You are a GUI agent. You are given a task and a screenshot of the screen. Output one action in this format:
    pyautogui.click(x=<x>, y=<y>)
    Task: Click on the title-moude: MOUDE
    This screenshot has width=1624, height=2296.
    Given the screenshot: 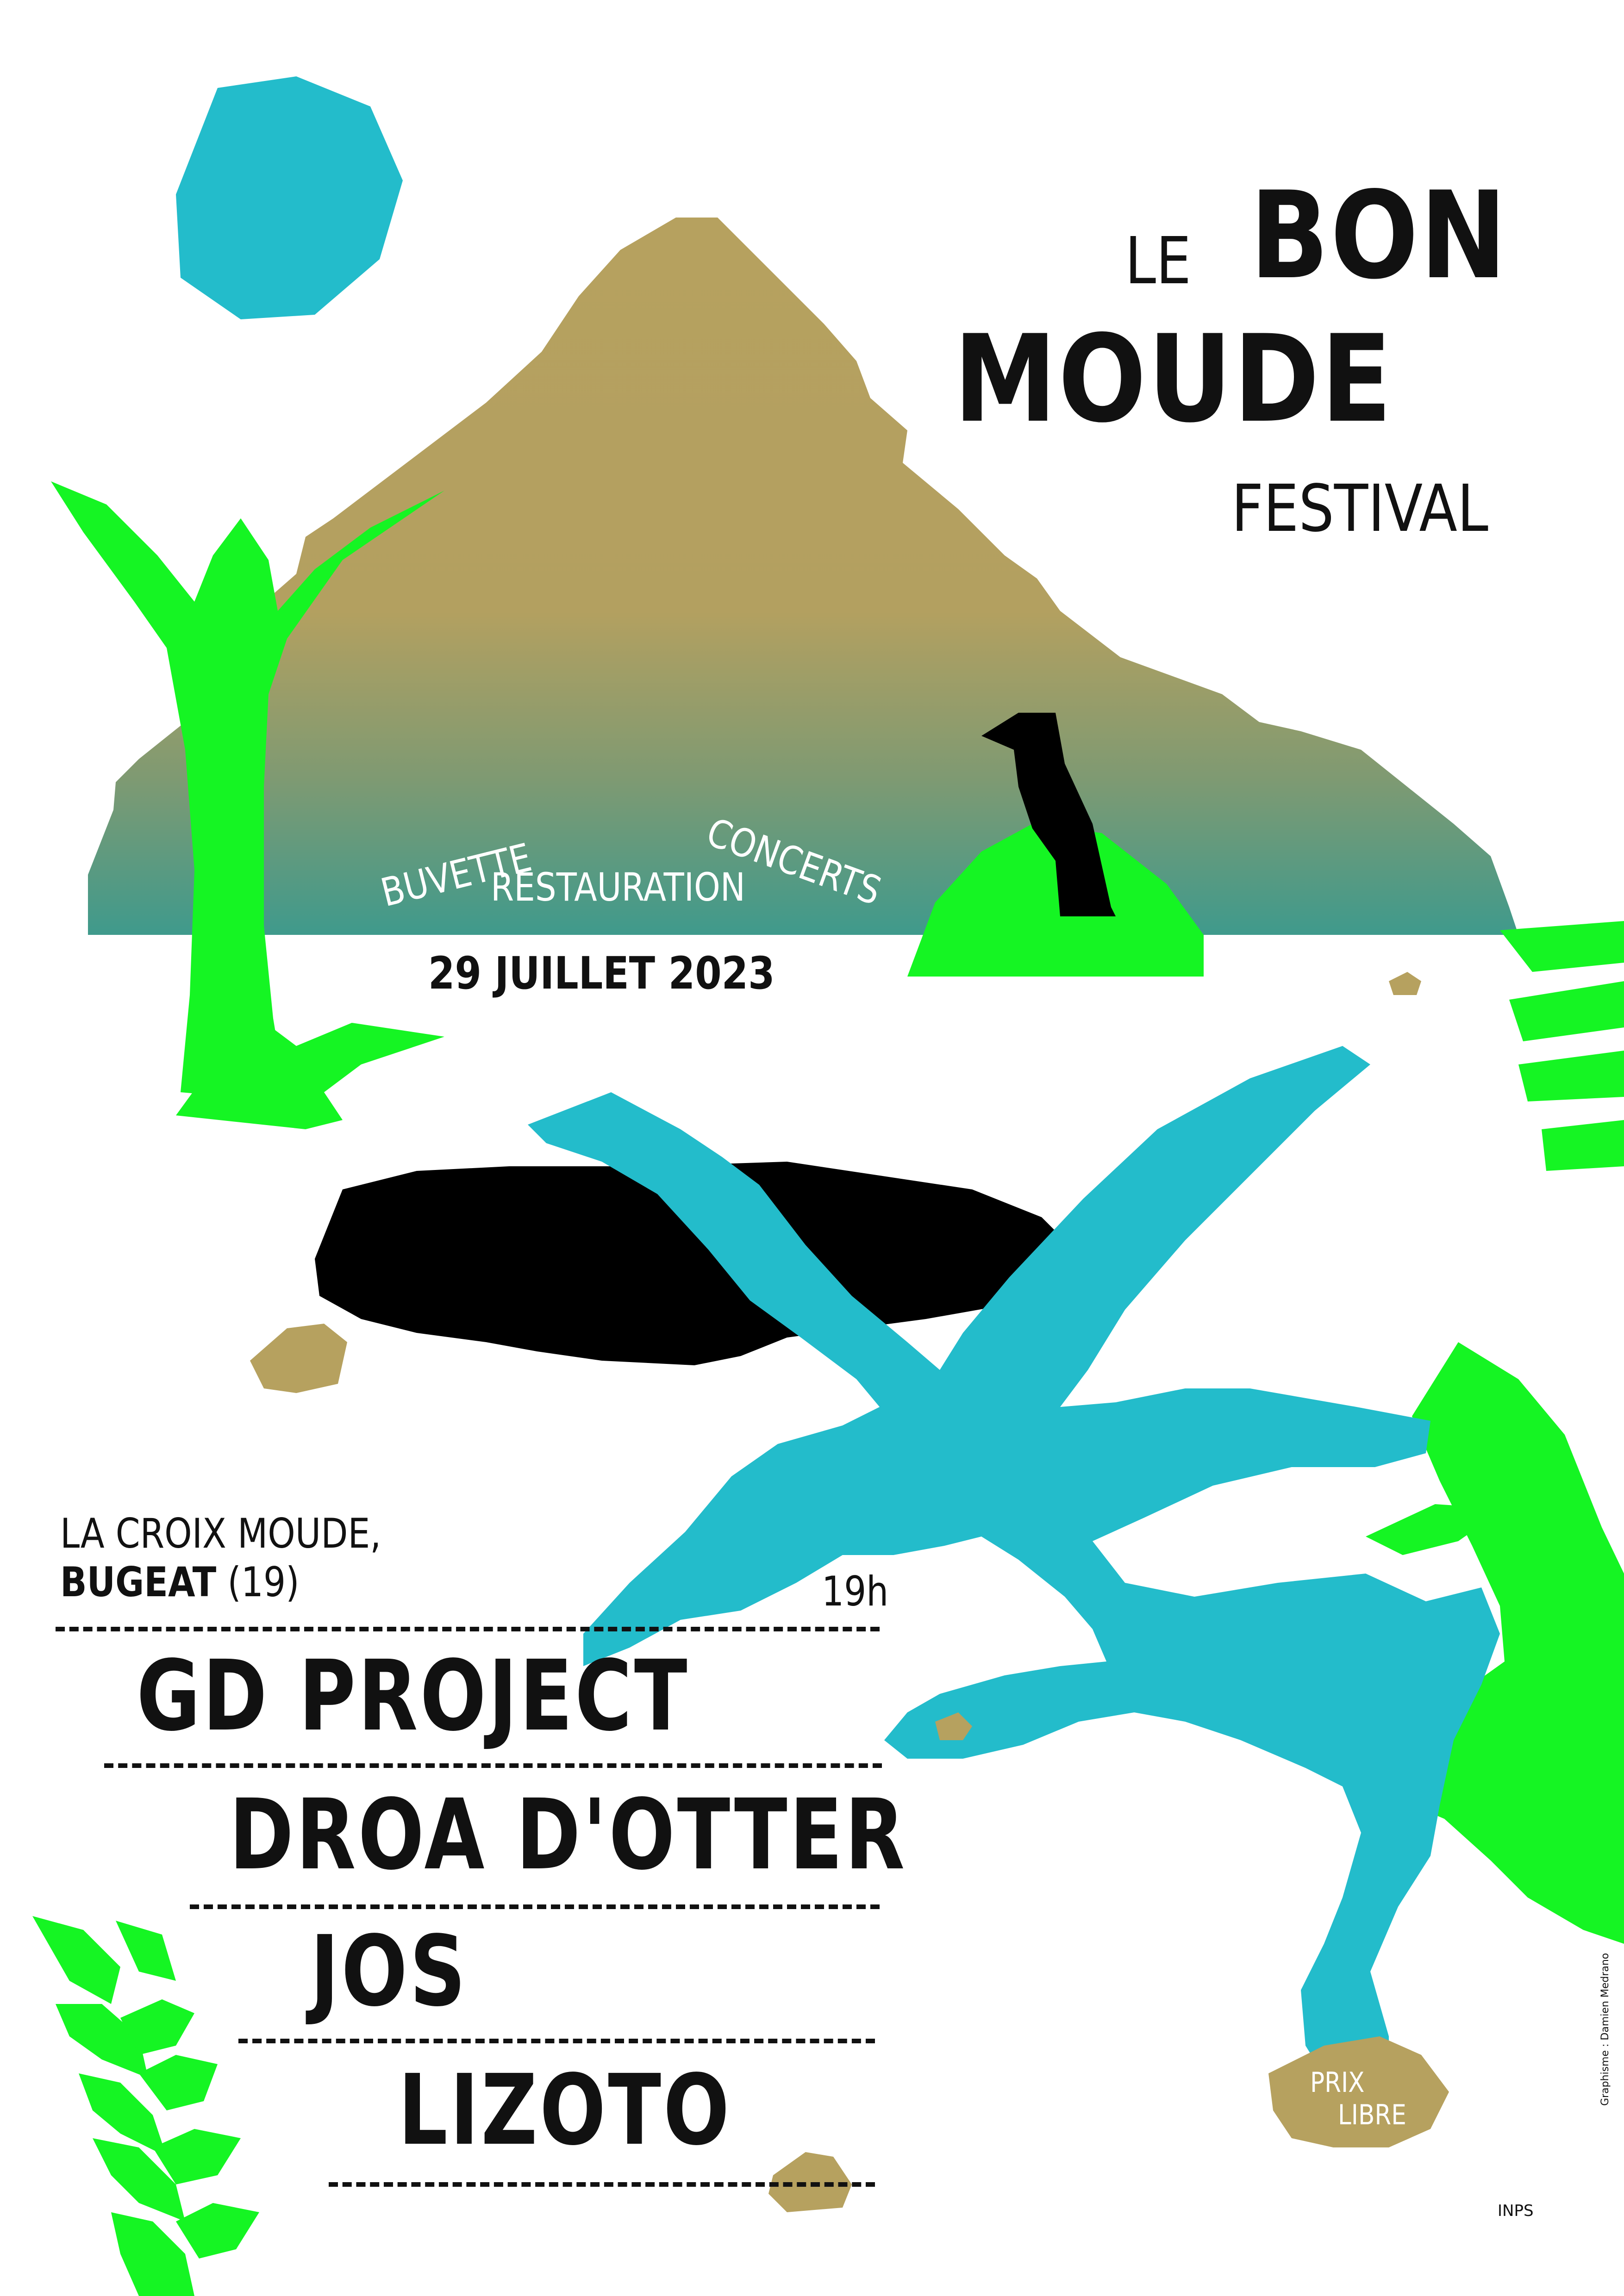 What is the action you would take?
    pyautogui.click(x=1173, y=379)
    